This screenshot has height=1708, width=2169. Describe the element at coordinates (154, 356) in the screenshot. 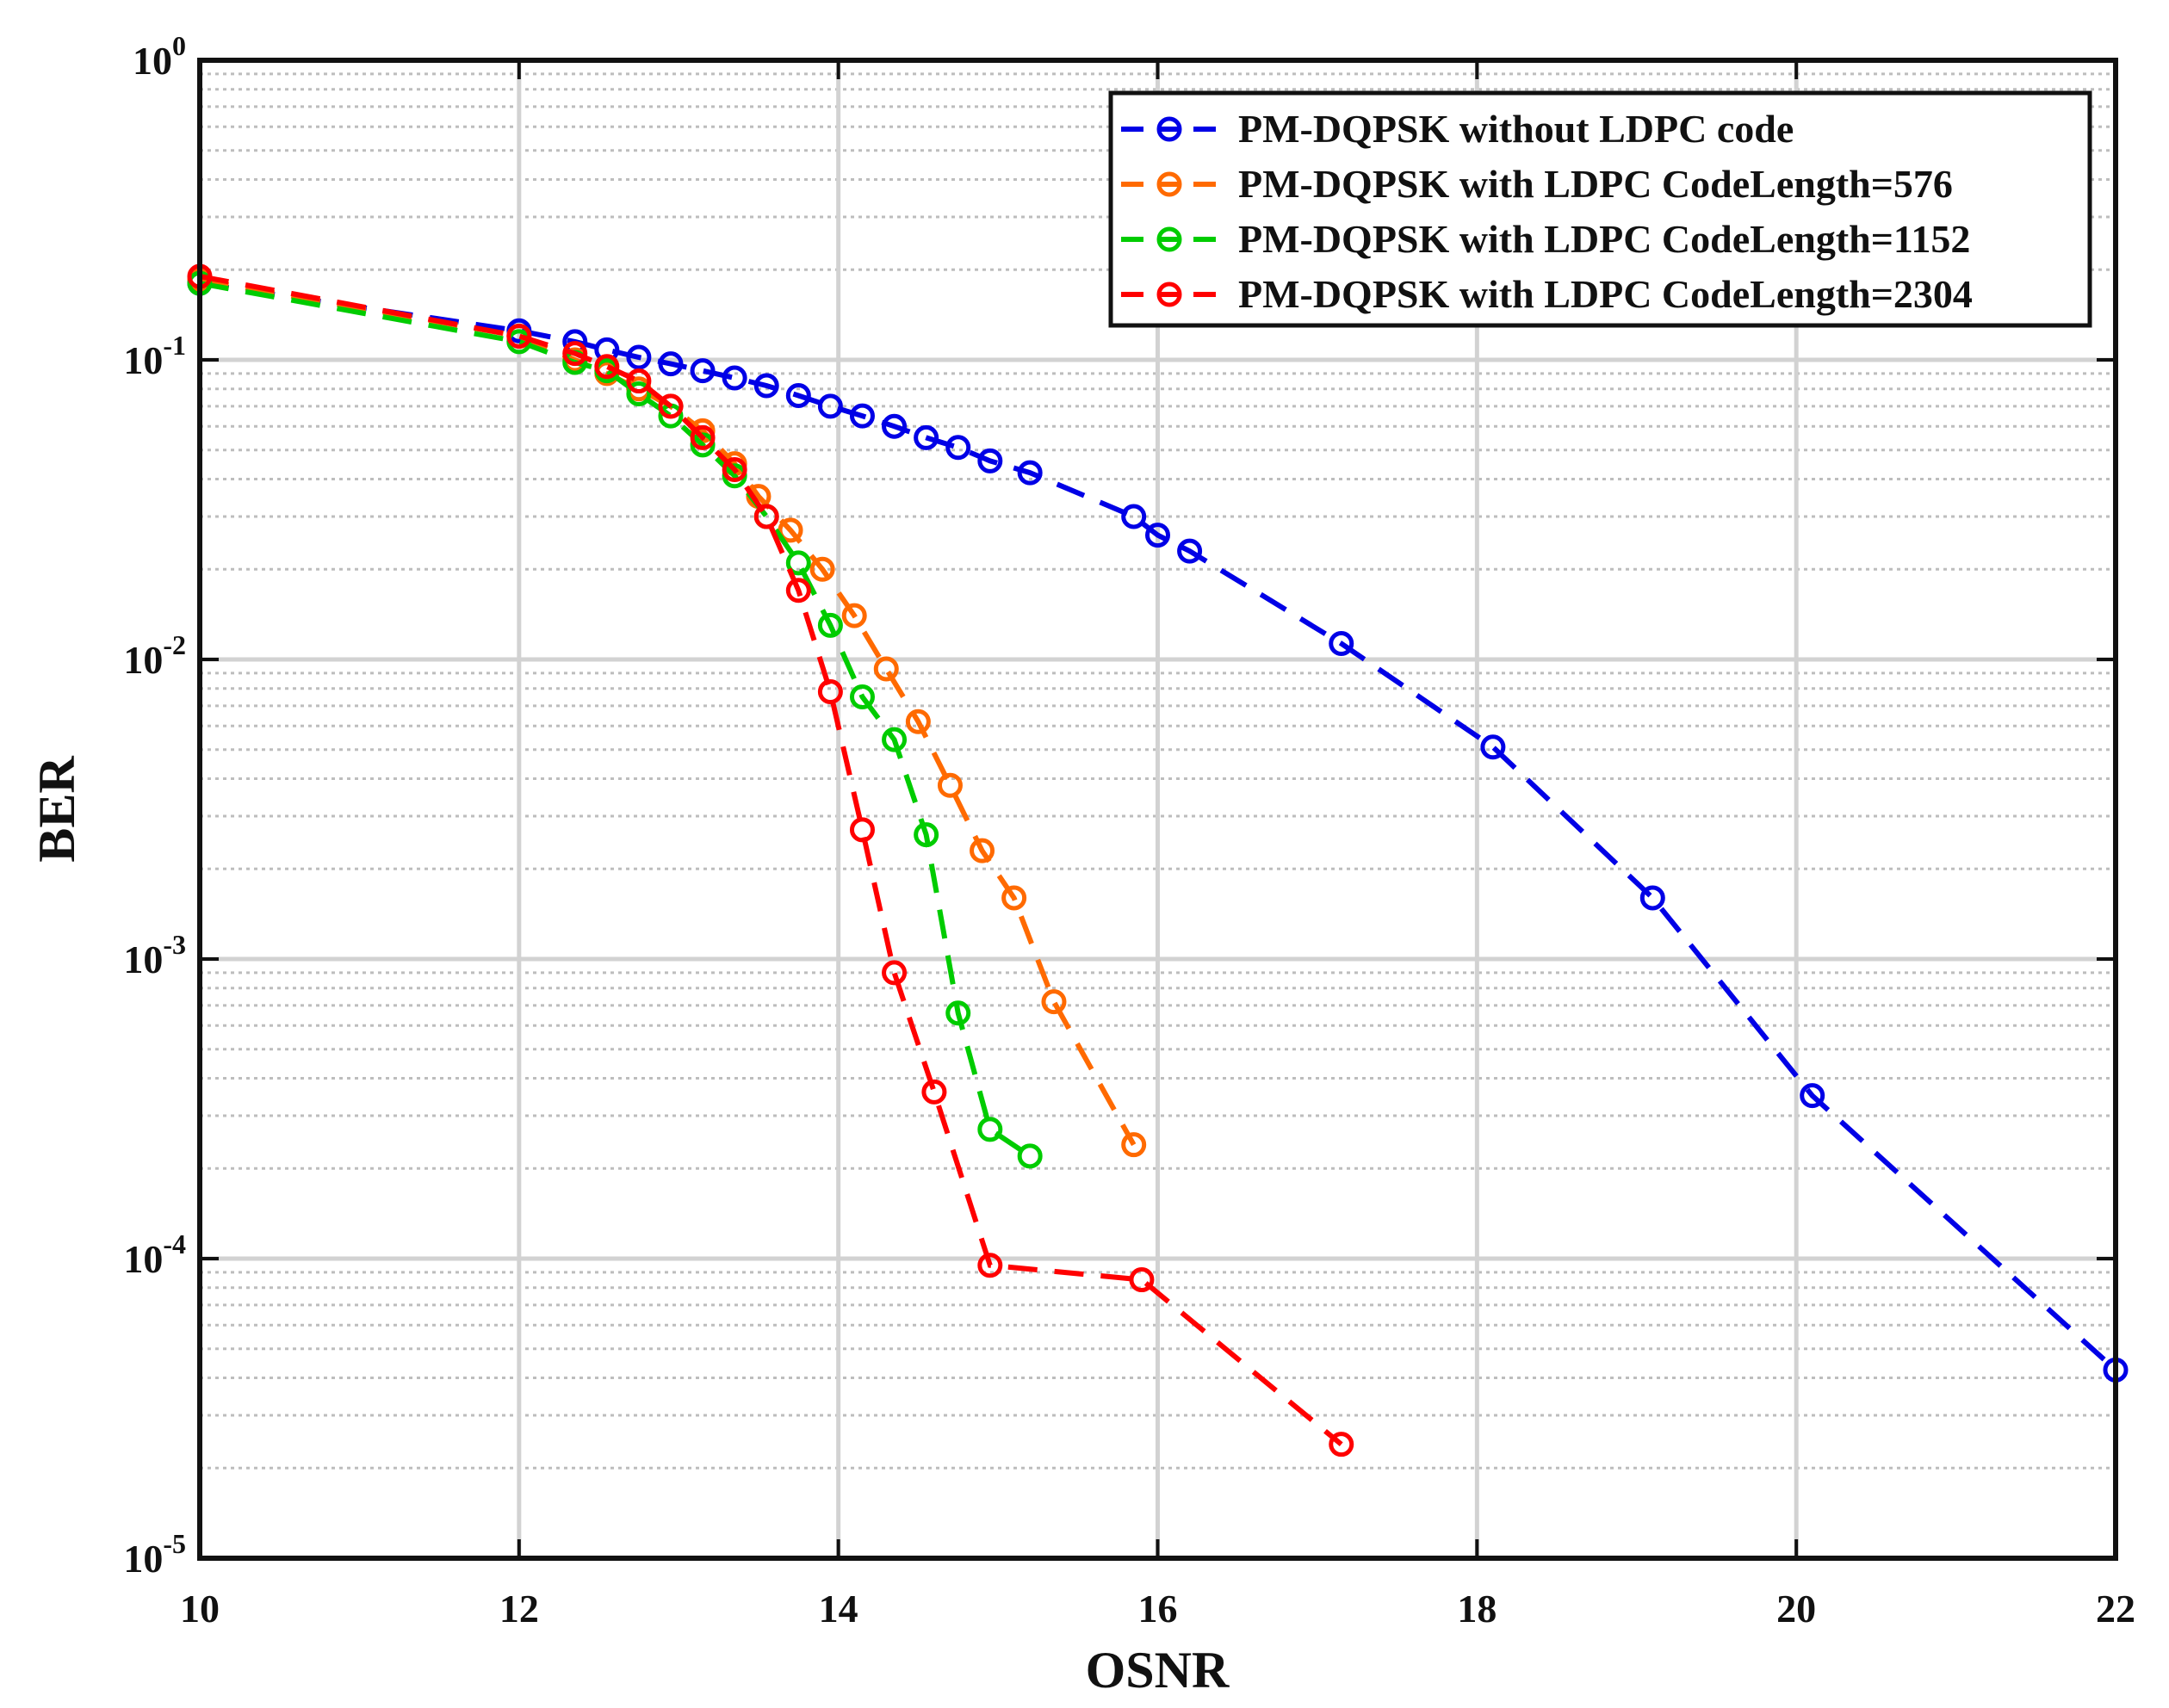

I see `y-tick-label: 10⁻¹` at that location.